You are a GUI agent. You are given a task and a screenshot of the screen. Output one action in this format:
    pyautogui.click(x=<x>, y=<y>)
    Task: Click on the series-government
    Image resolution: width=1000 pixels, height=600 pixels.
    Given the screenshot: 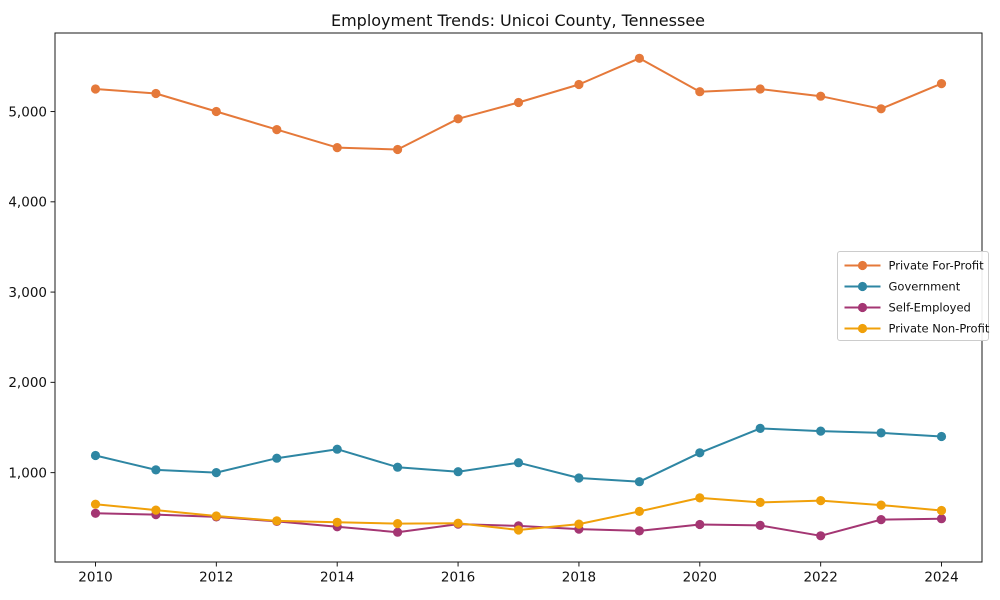 What is the action you would take?
    pyautogui.click(x=518, y=455)
    